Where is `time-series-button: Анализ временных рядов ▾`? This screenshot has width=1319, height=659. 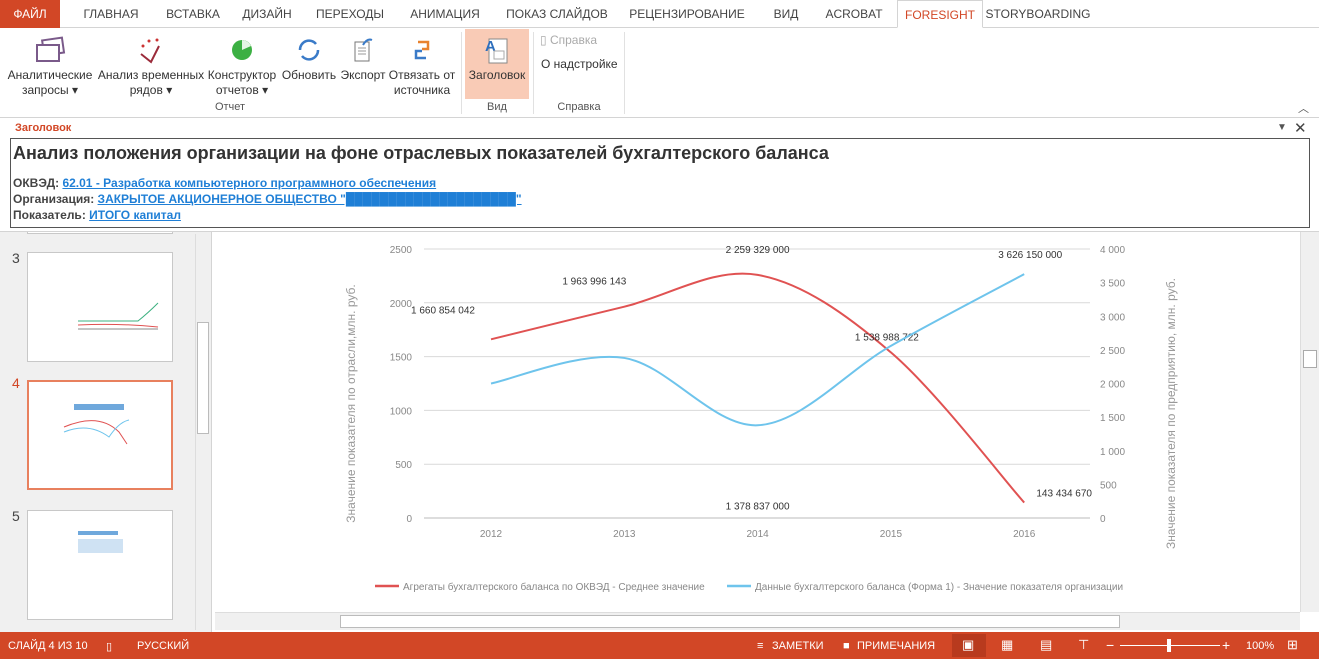 time-series-button: Анализ временных рядов ▾ is located at coordinates (151, 65).